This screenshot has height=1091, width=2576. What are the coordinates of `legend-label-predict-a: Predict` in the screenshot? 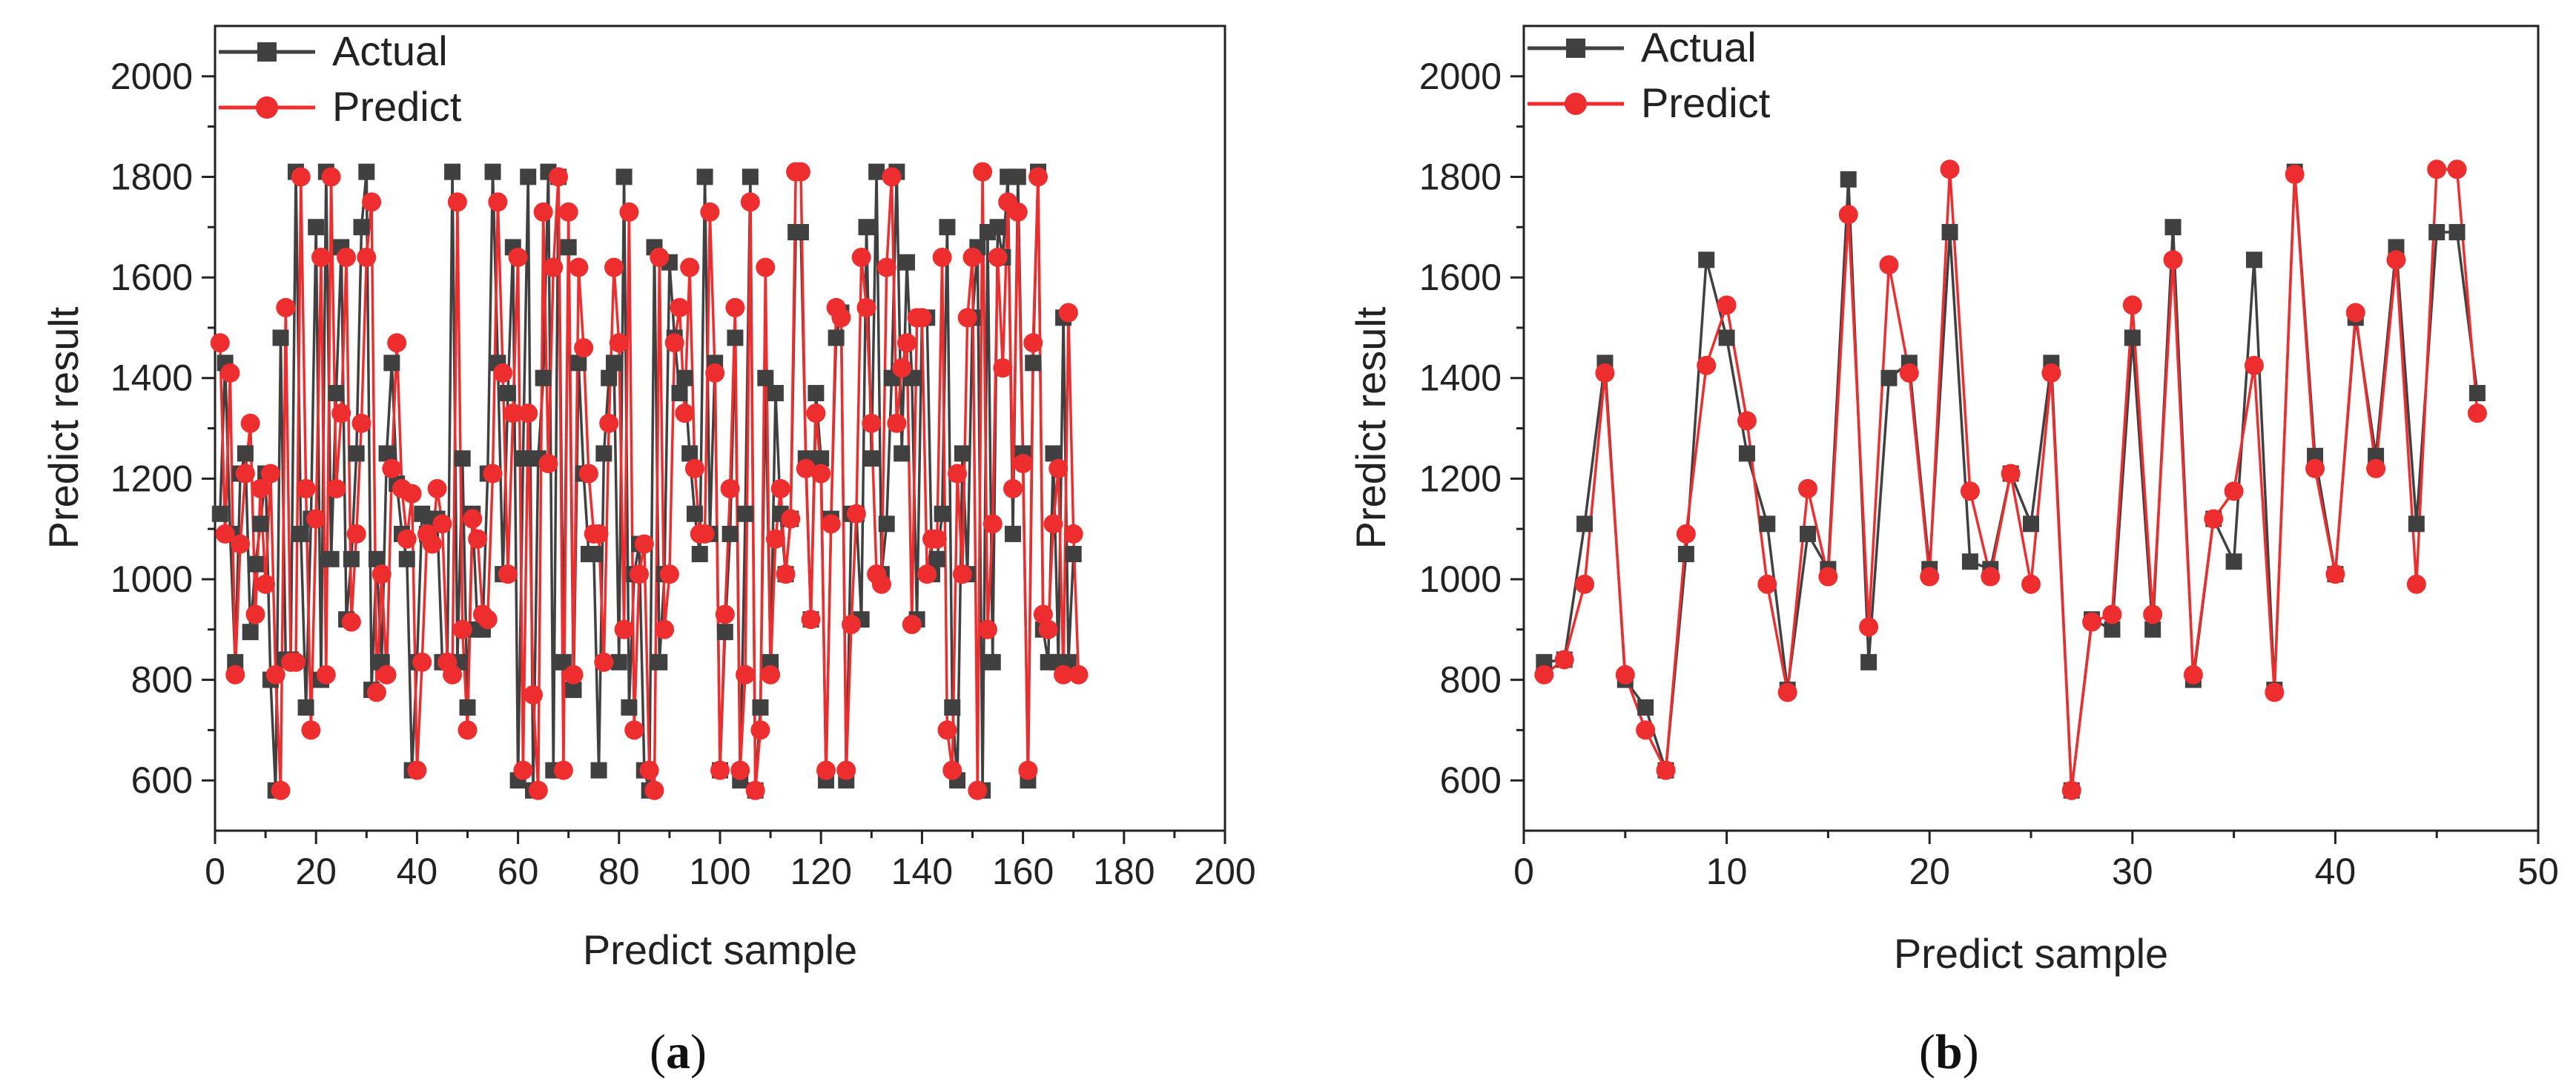 It's located at (397, 107).